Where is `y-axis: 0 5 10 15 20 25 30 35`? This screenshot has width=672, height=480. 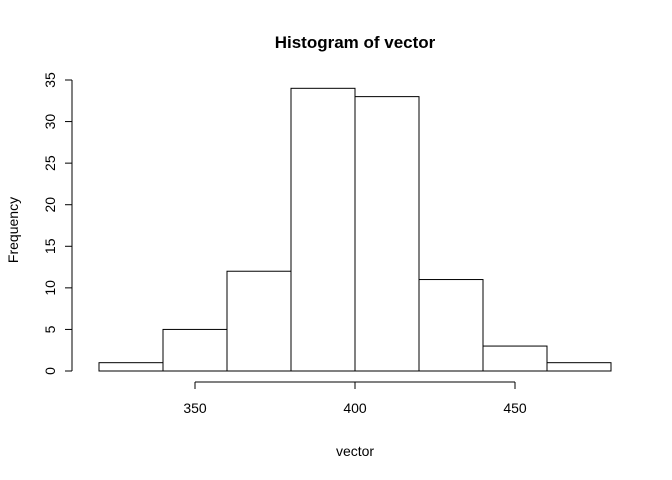
y-axis: 0 5 10 15 20 25 30 35 is located at coordinates (57, 223).